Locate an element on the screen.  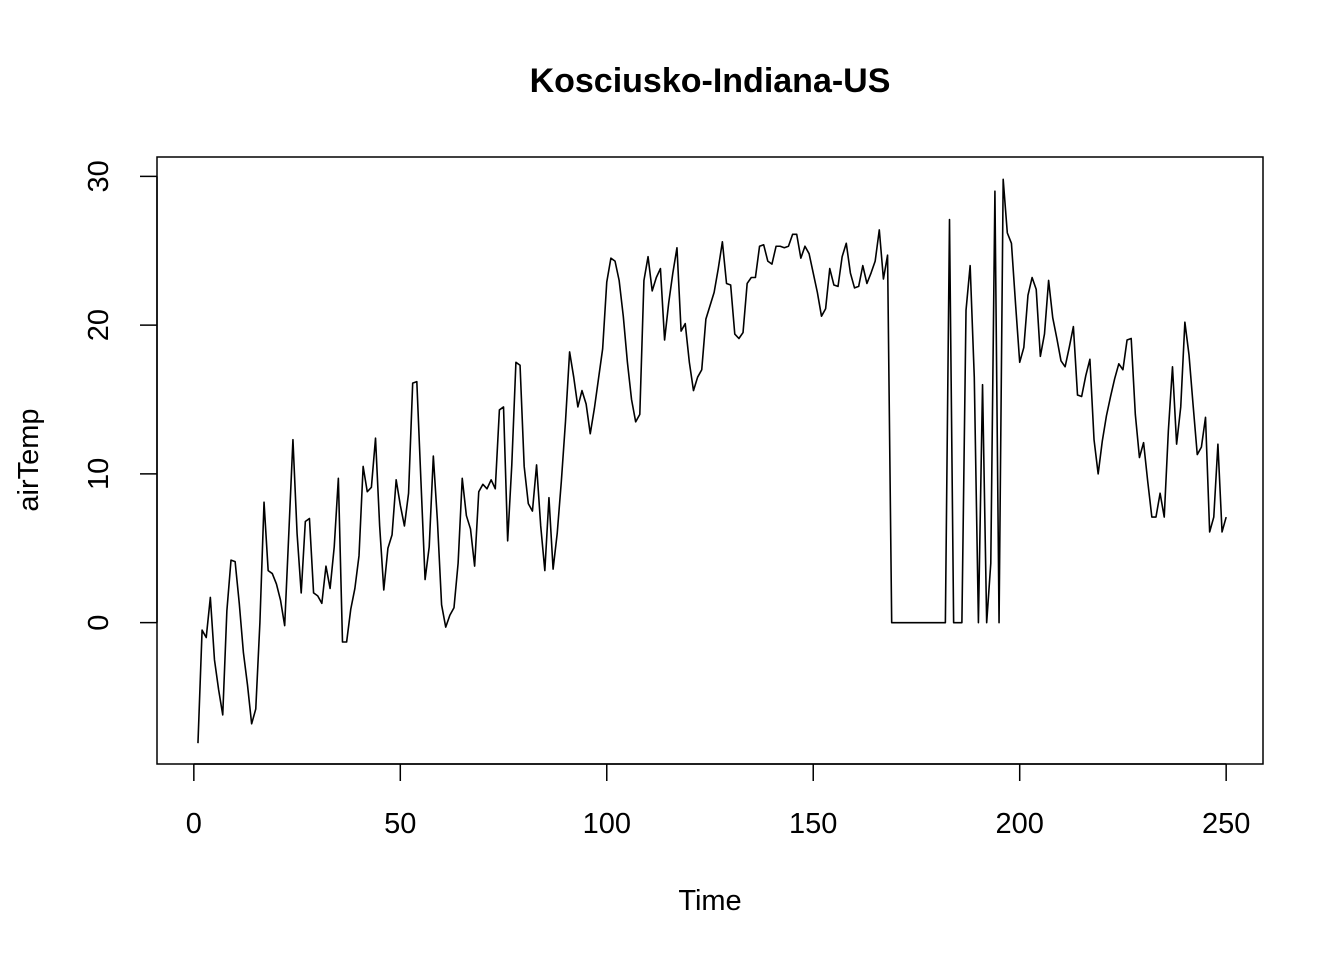
x-tick-label: 0 is located at coordinates (194, 824).